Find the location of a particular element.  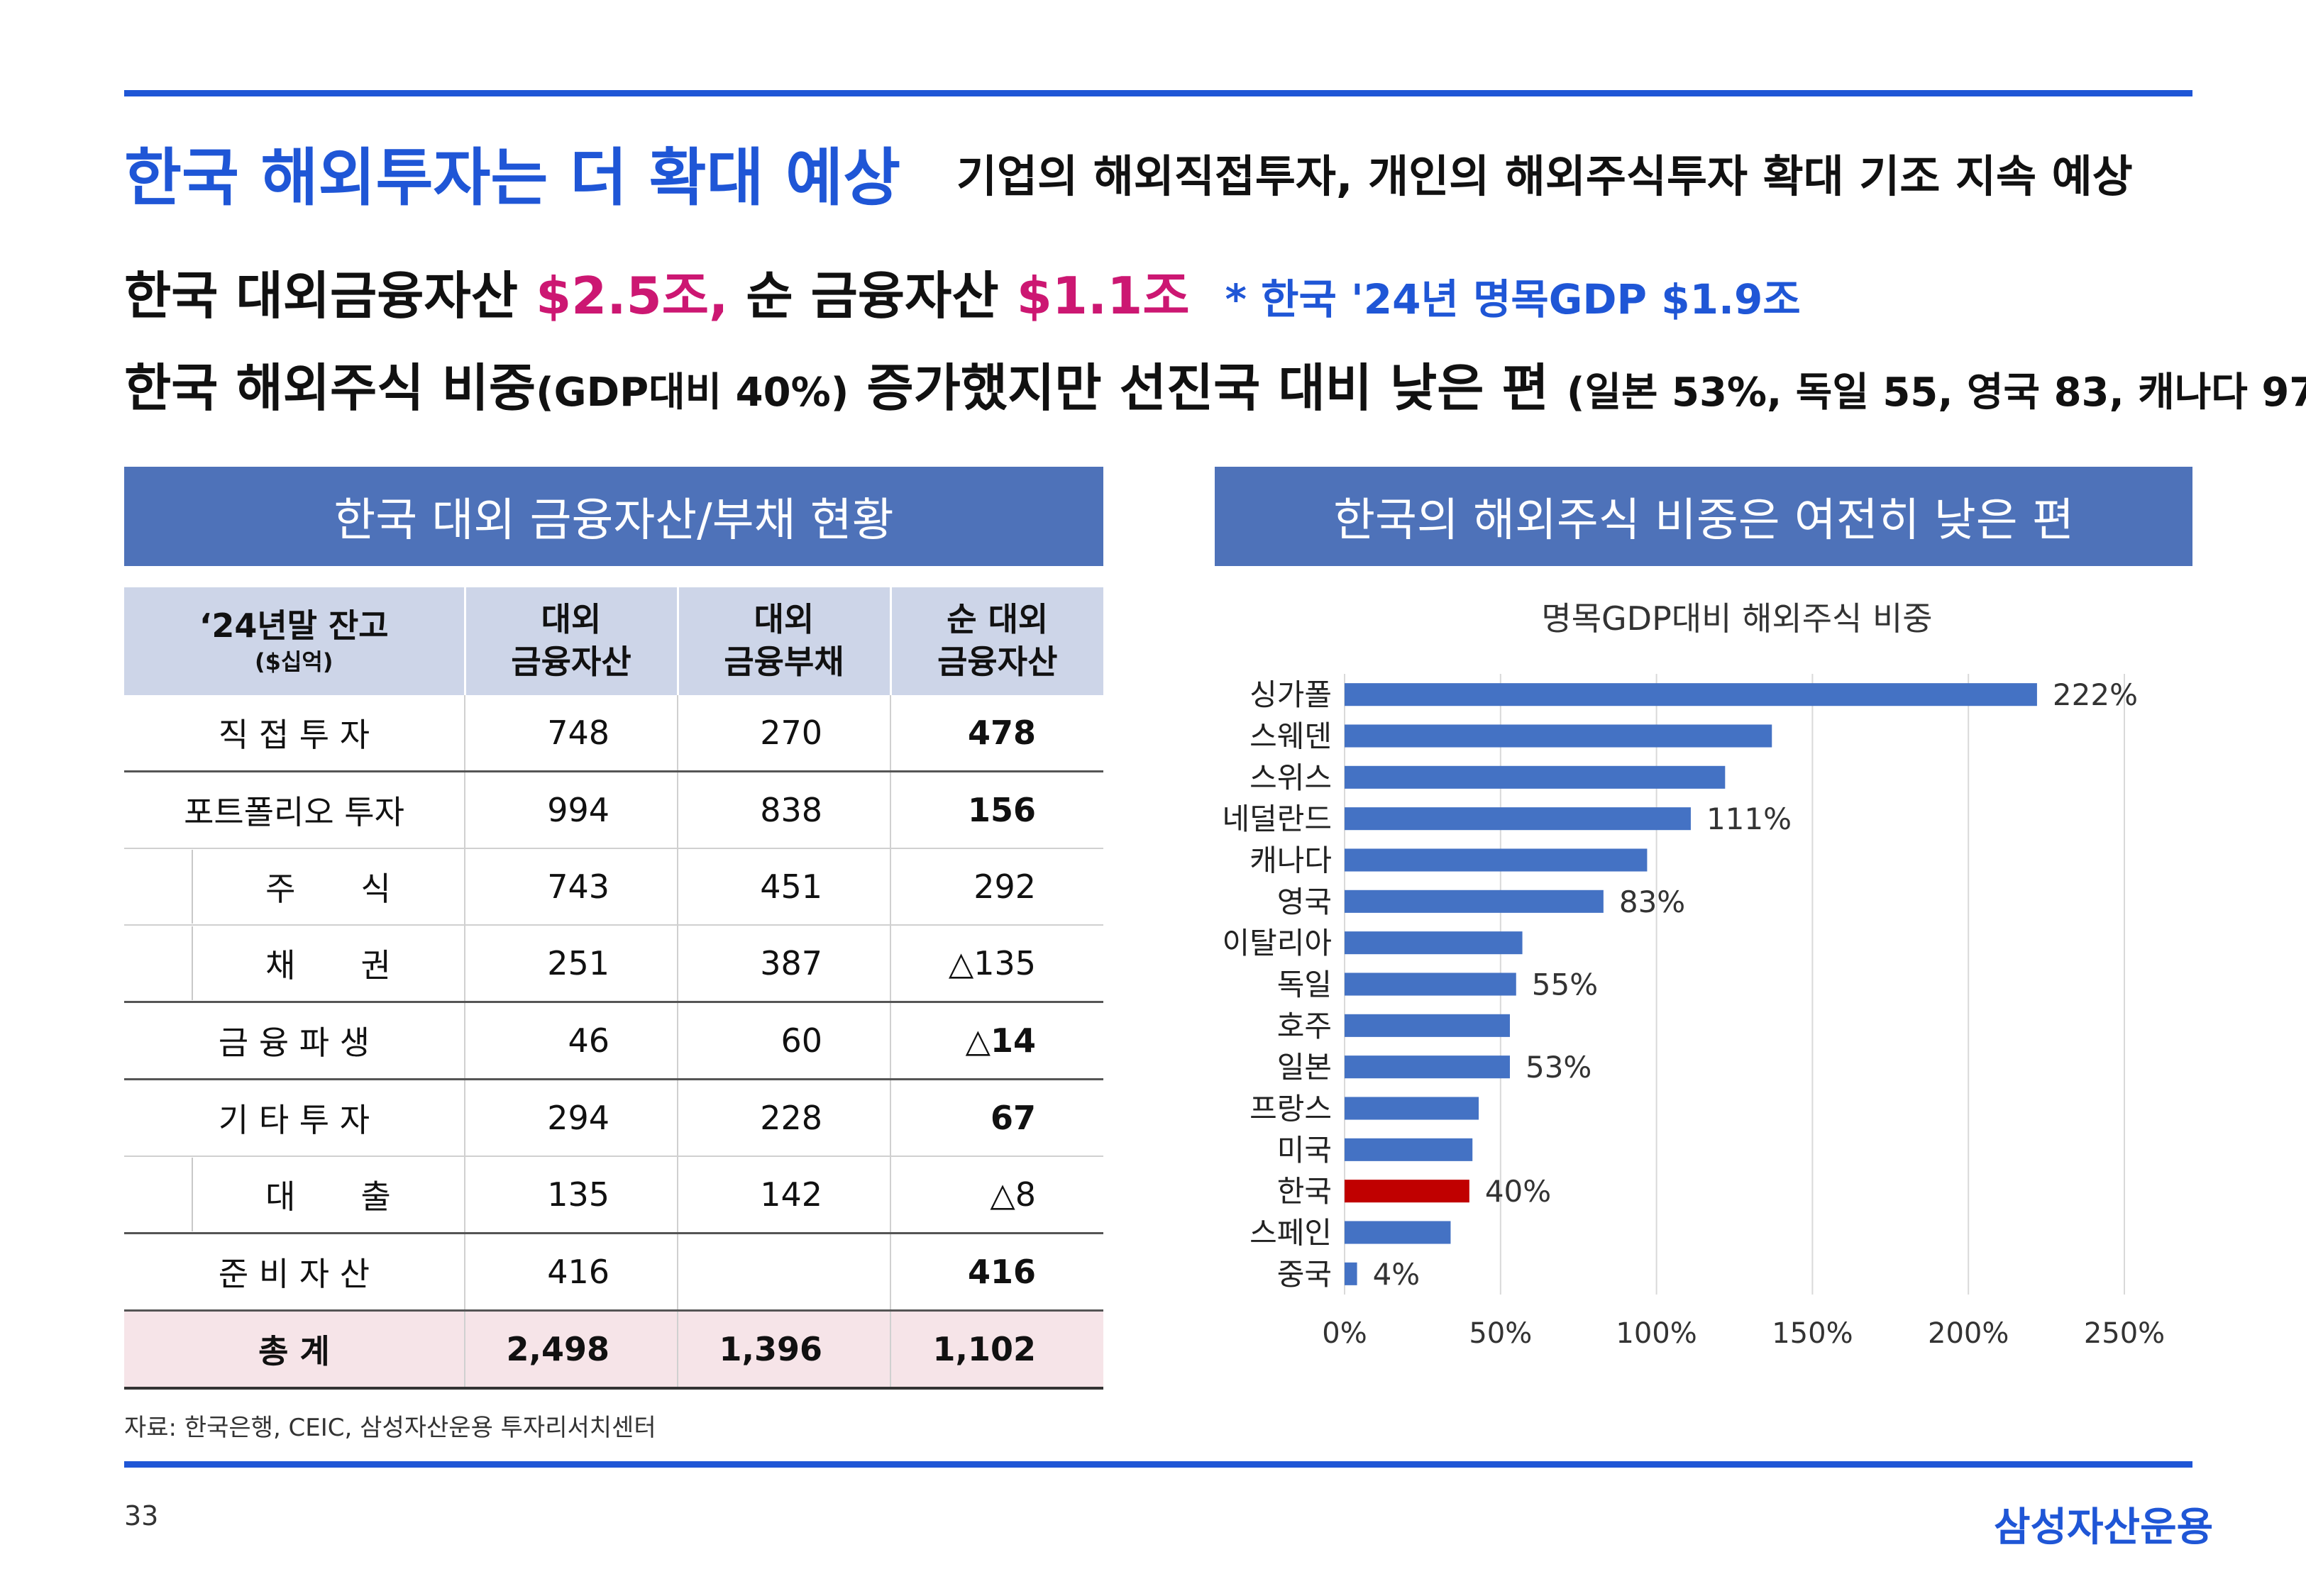

col-header-net-line2: 금융자산 is located at coordinates (997, 662).